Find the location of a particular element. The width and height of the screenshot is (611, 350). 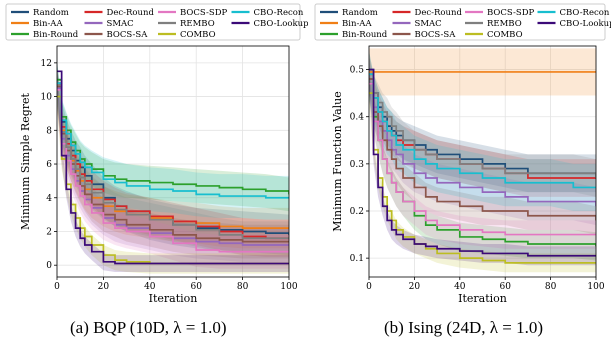

y-tick-label: 0.3 is located at coordinates (357, 165).